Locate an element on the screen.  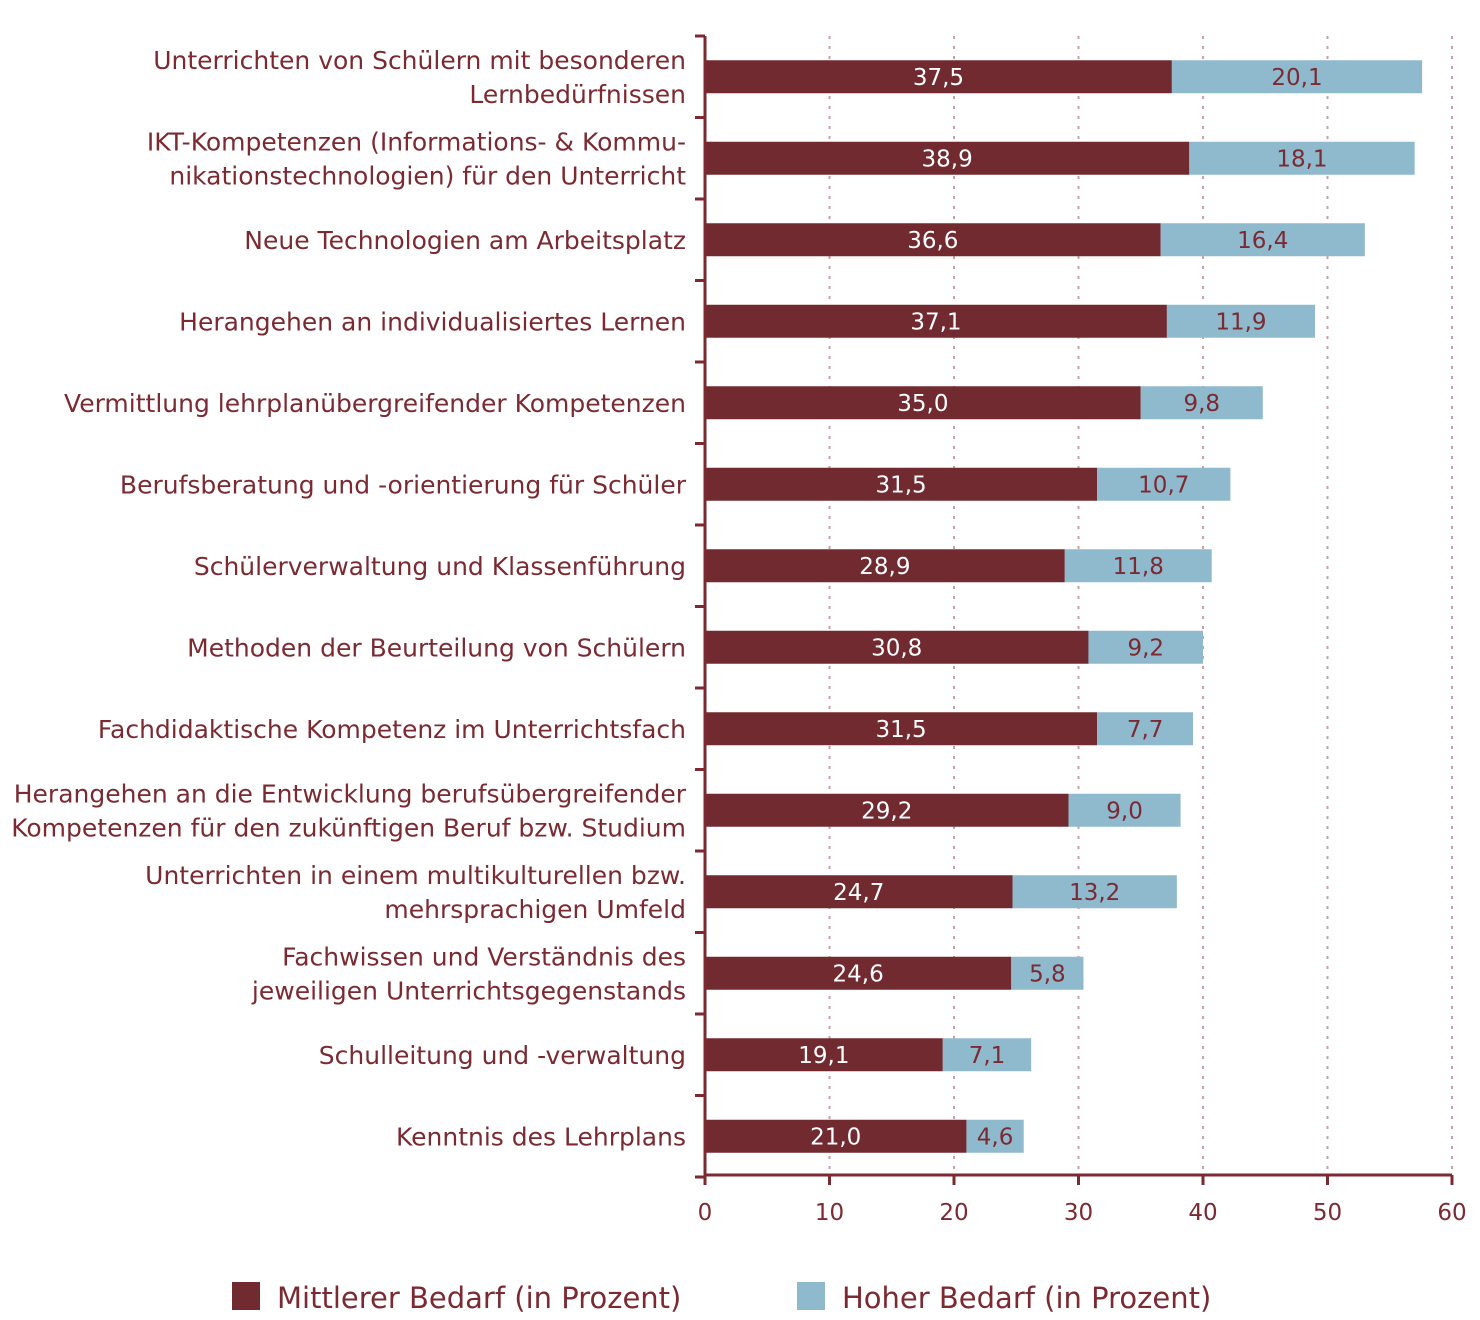
legend-label: Hoher Bedarf (in Prozent) is located at coordinates (1026, 1298).